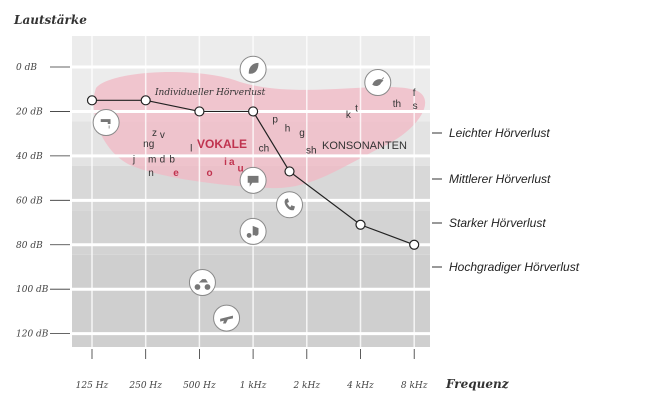 The width and height of the screenshot is (647, 411). What do you see at coordinates (477, 384) in the screenshot?
I see `x-axis-title: Frequenz` at bounding box center [477, 384].